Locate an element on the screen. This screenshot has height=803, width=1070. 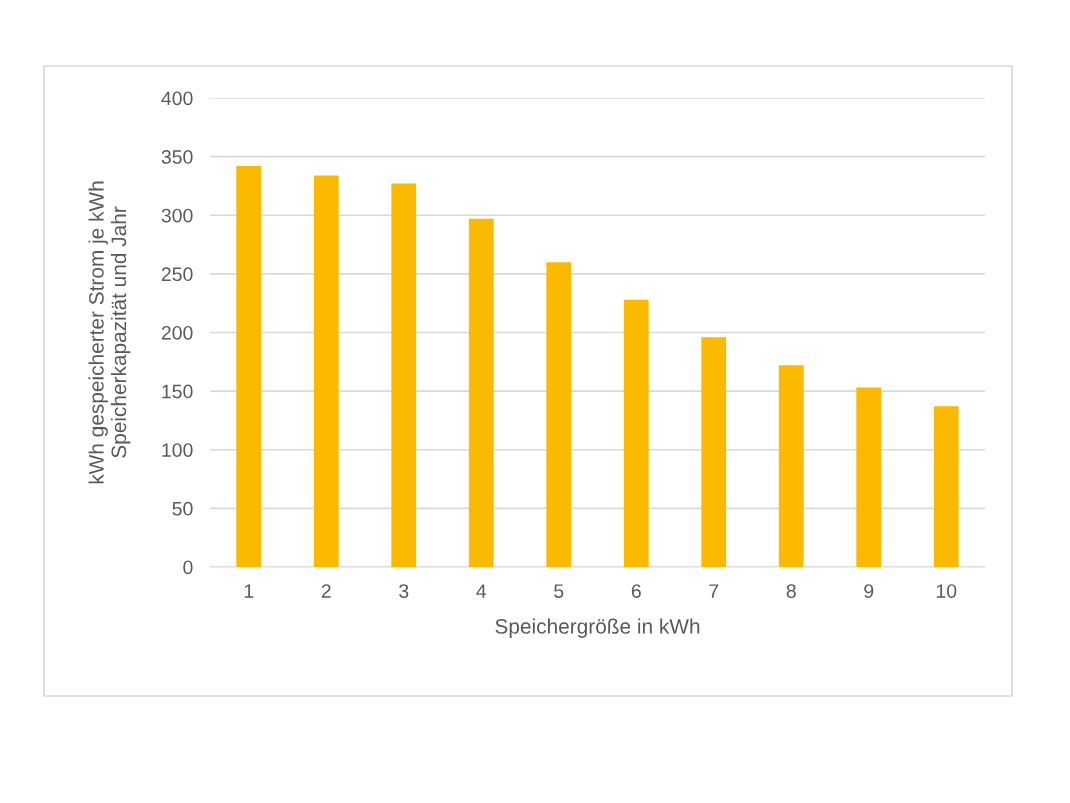
x-tick-label: 8 is located at coordinates (791, 591).